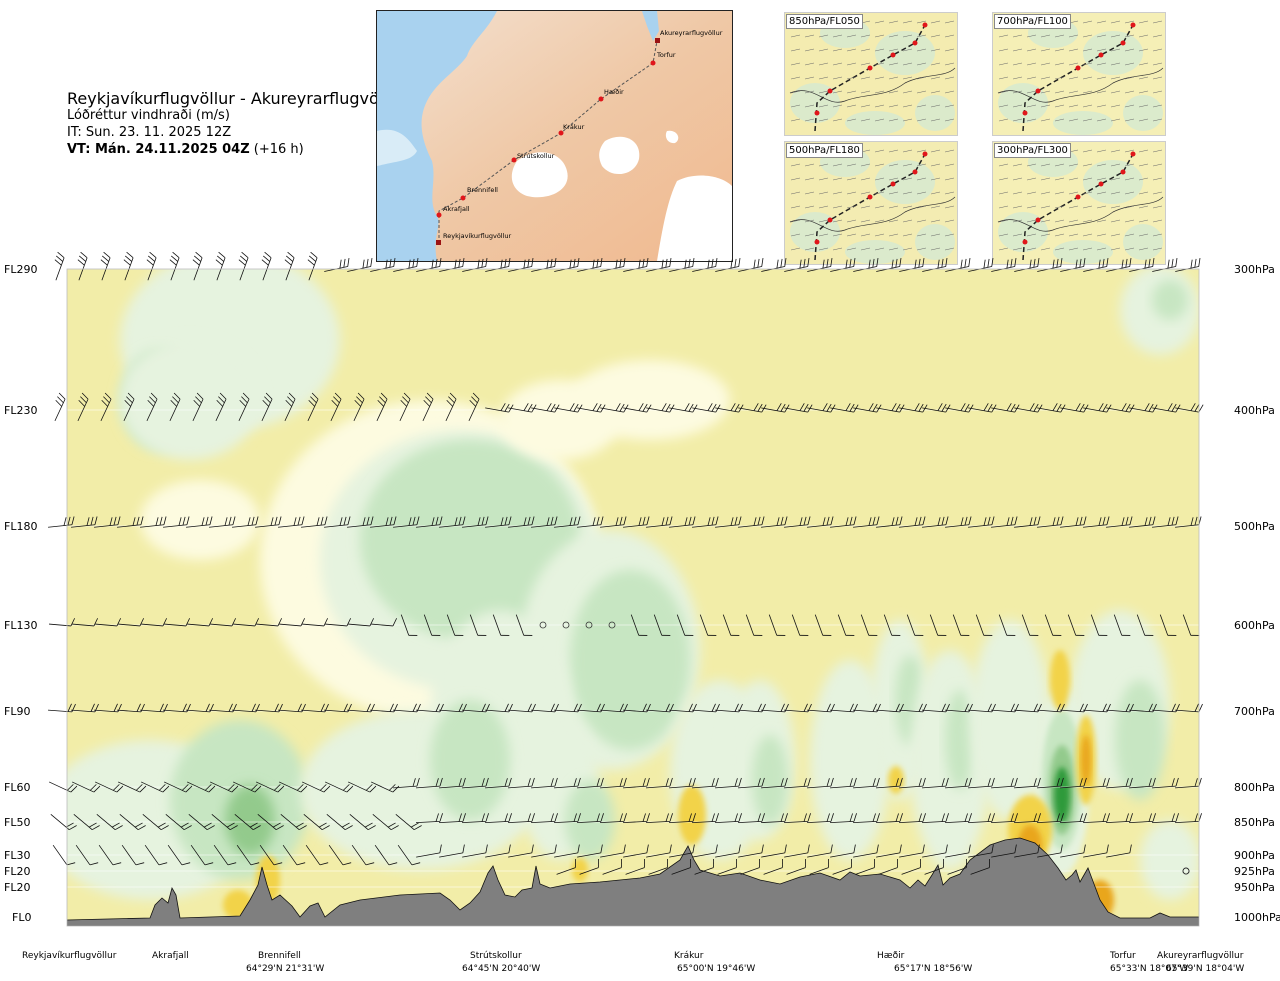 This screenshot has width=1280, height=981. I want to click on fl-label: FL30, so click(17, 855).